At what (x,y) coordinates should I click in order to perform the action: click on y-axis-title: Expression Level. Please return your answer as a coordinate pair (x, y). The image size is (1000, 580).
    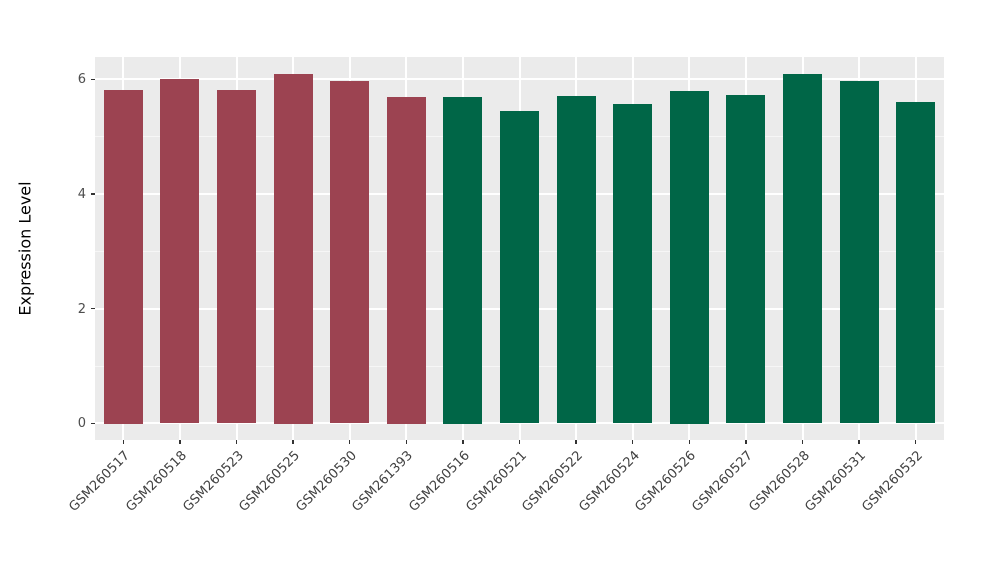
    Looking at the image, I should click on (25, 248).